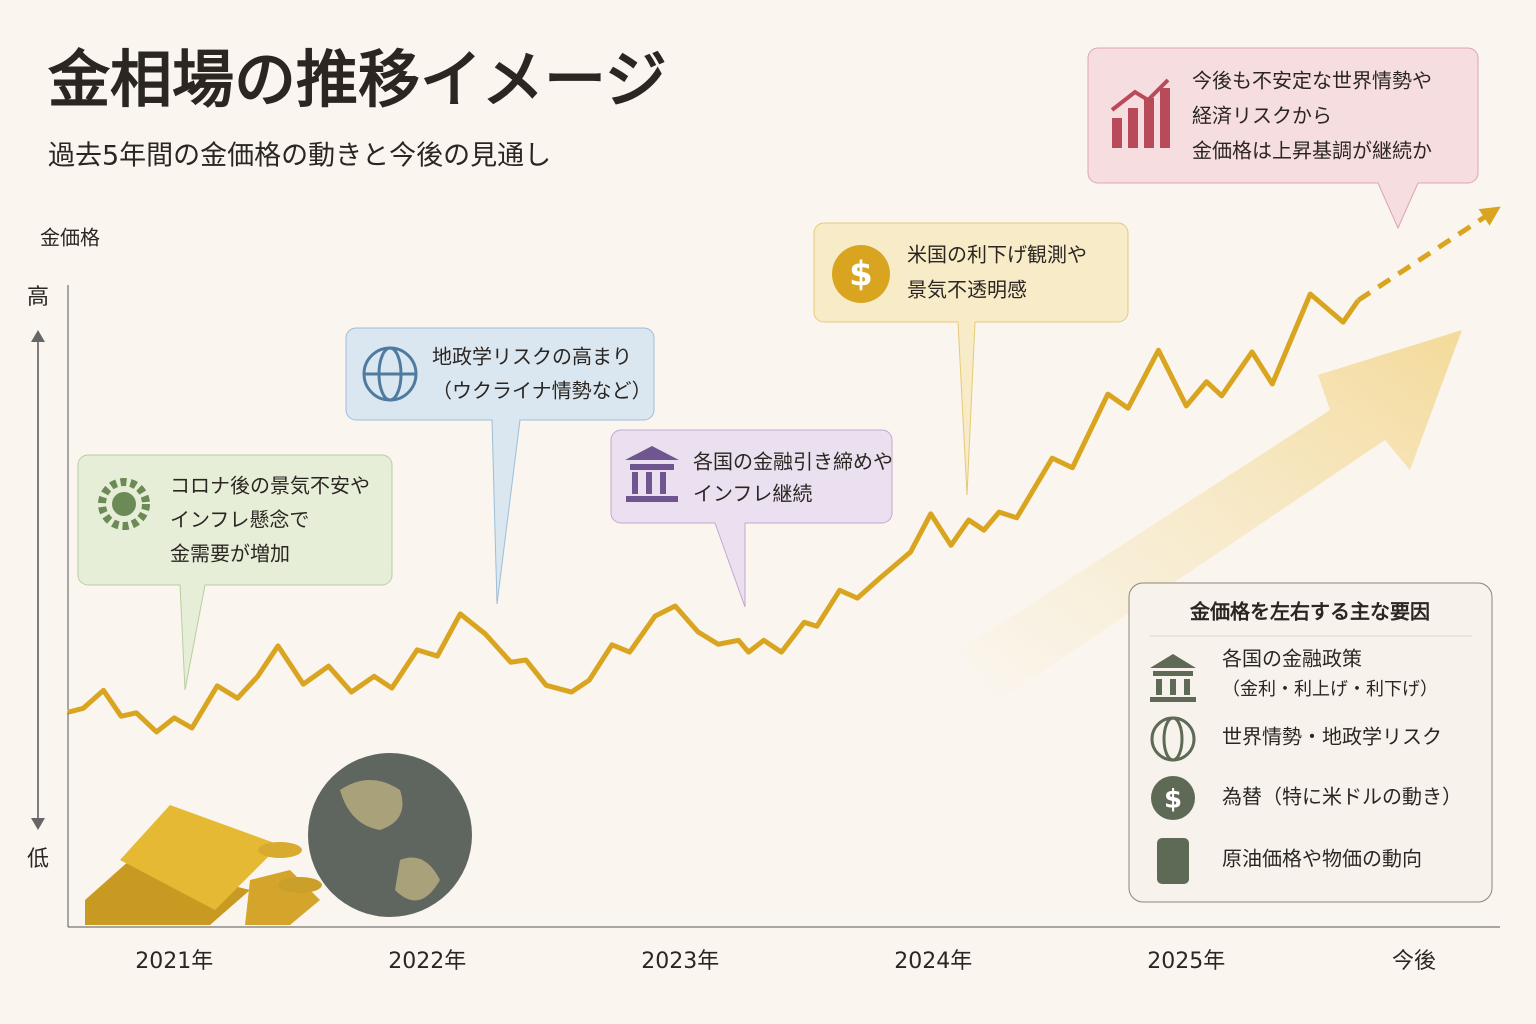  Describe the element at coordinates (1292, 659) in the screenshot. I see `factor-text: 各国の金融政策` at that location.